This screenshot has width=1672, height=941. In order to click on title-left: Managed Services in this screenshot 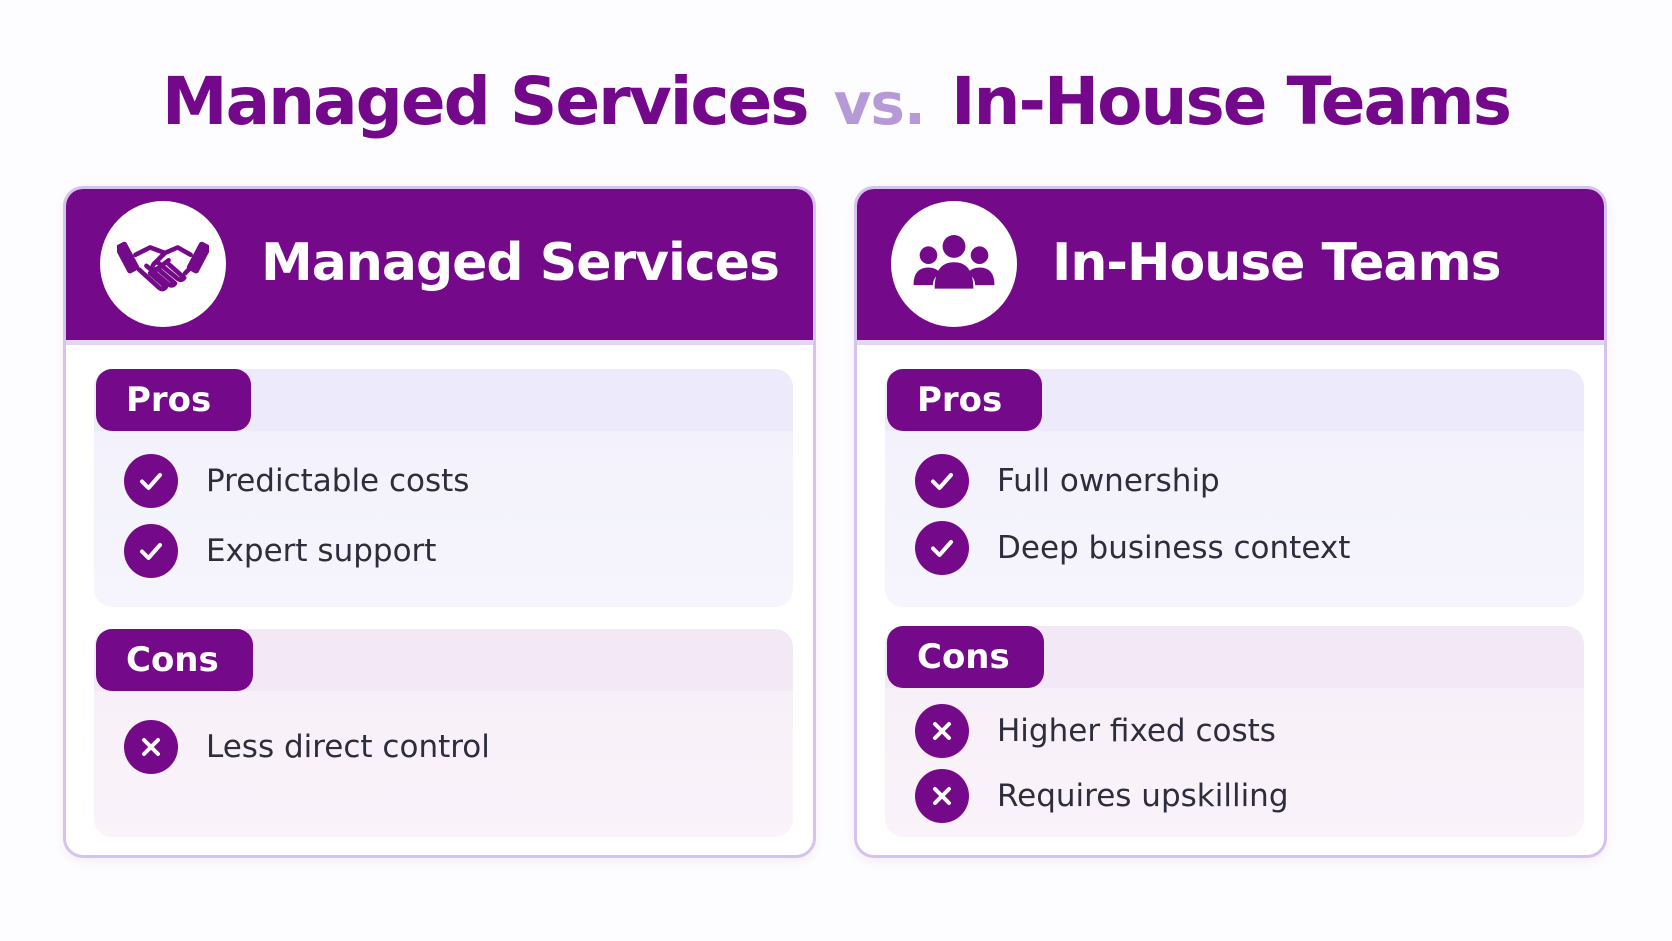, I will do `click(485, 101)`.